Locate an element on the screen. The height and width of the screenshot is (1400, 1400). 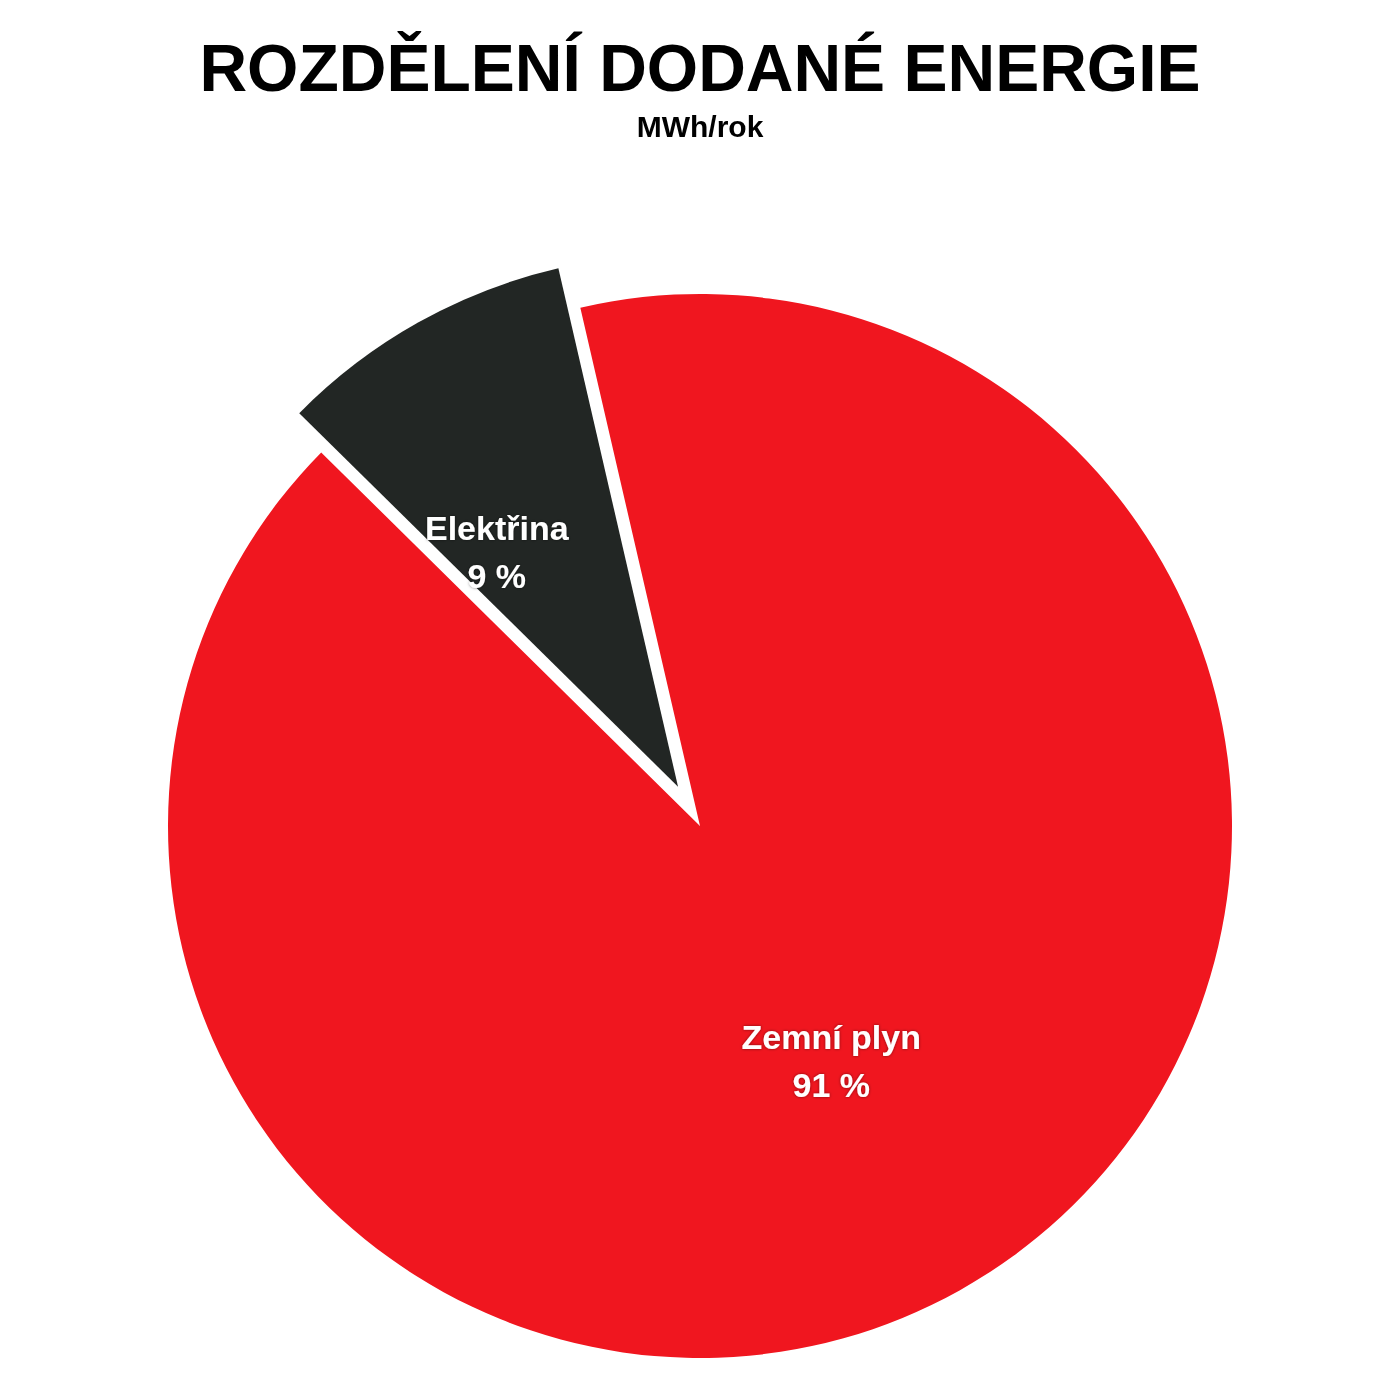
slice-label: Elektřina is located at coordinates (497, 527).